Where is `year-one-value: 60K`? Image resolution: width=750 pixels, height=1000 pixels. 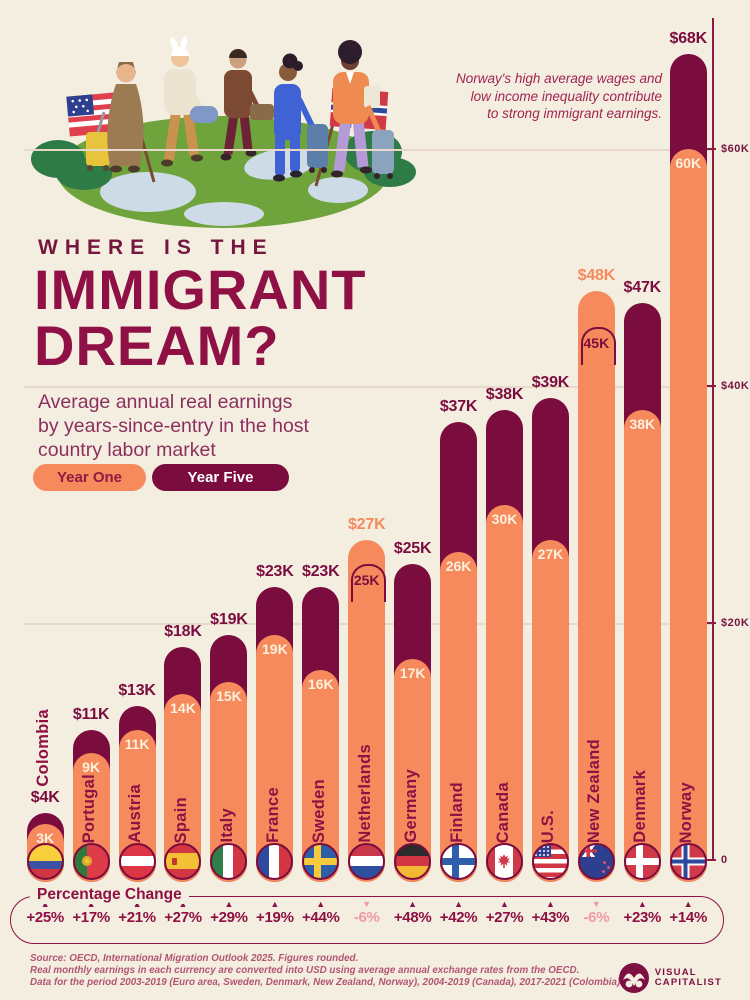
year-one-value: 60K is located at coordinates (688, 163).